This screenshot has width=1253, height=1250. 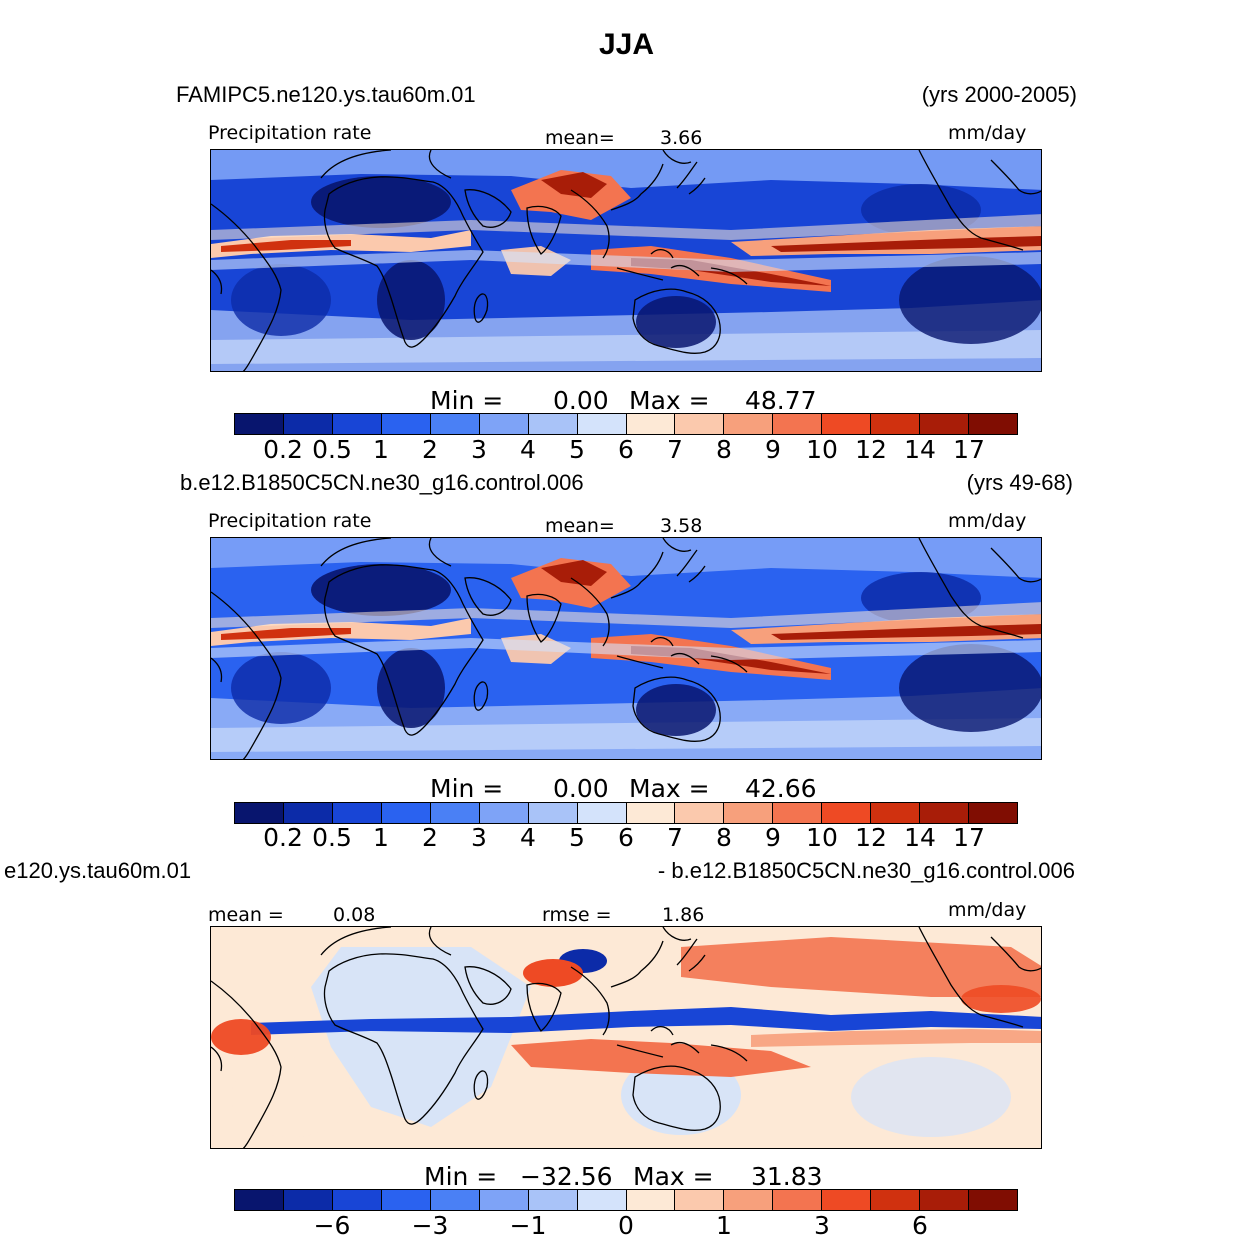 I want to click on panel3-map, so click(x=626, y=1037).